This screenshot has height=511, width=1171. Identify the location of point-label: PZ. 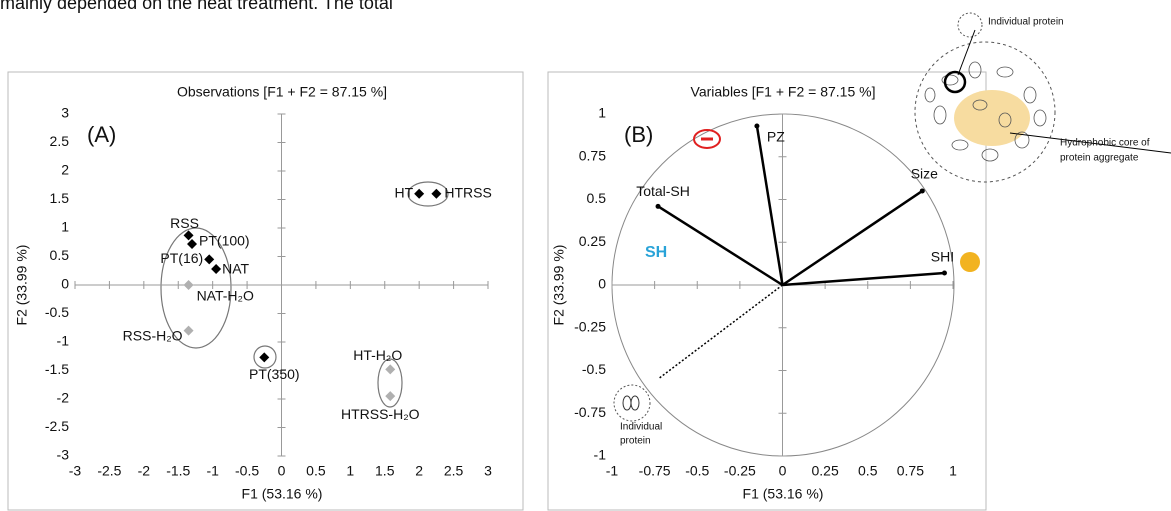
(776, 137).